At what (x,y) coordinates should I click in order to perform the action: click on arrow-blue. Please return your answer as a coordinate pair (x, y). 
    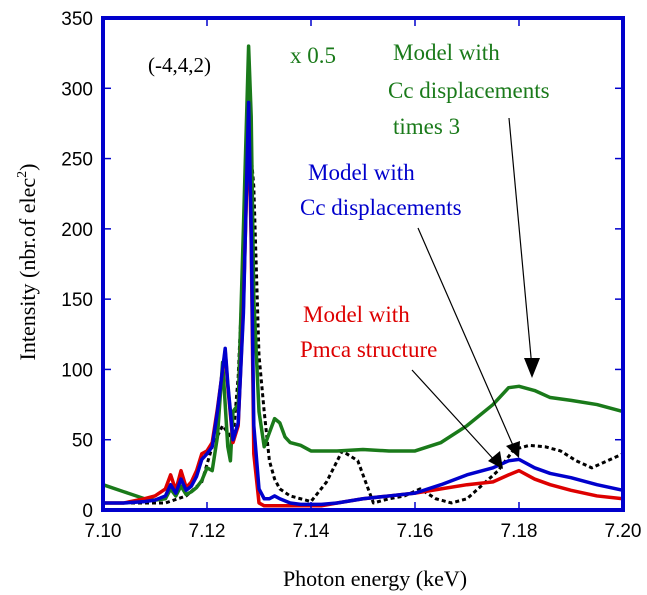
    Looking at the image, I should click on (466, 339).